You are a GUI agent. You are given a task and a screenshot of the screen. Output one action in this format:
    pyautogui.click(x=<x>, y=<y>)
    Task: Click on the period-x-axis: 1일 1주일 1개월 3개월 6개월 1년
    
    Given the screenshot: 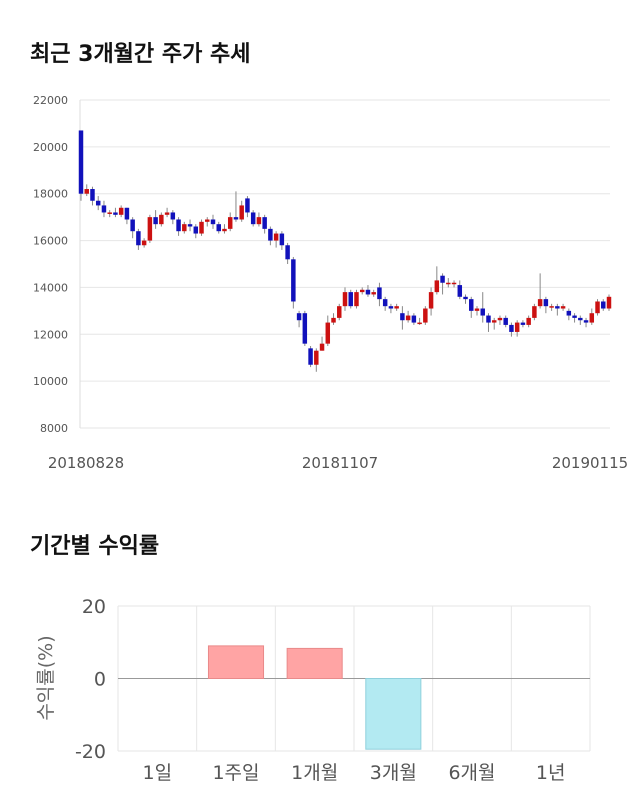 What is the action you would take?
    pyautogui.click(x=354, y=773)
    